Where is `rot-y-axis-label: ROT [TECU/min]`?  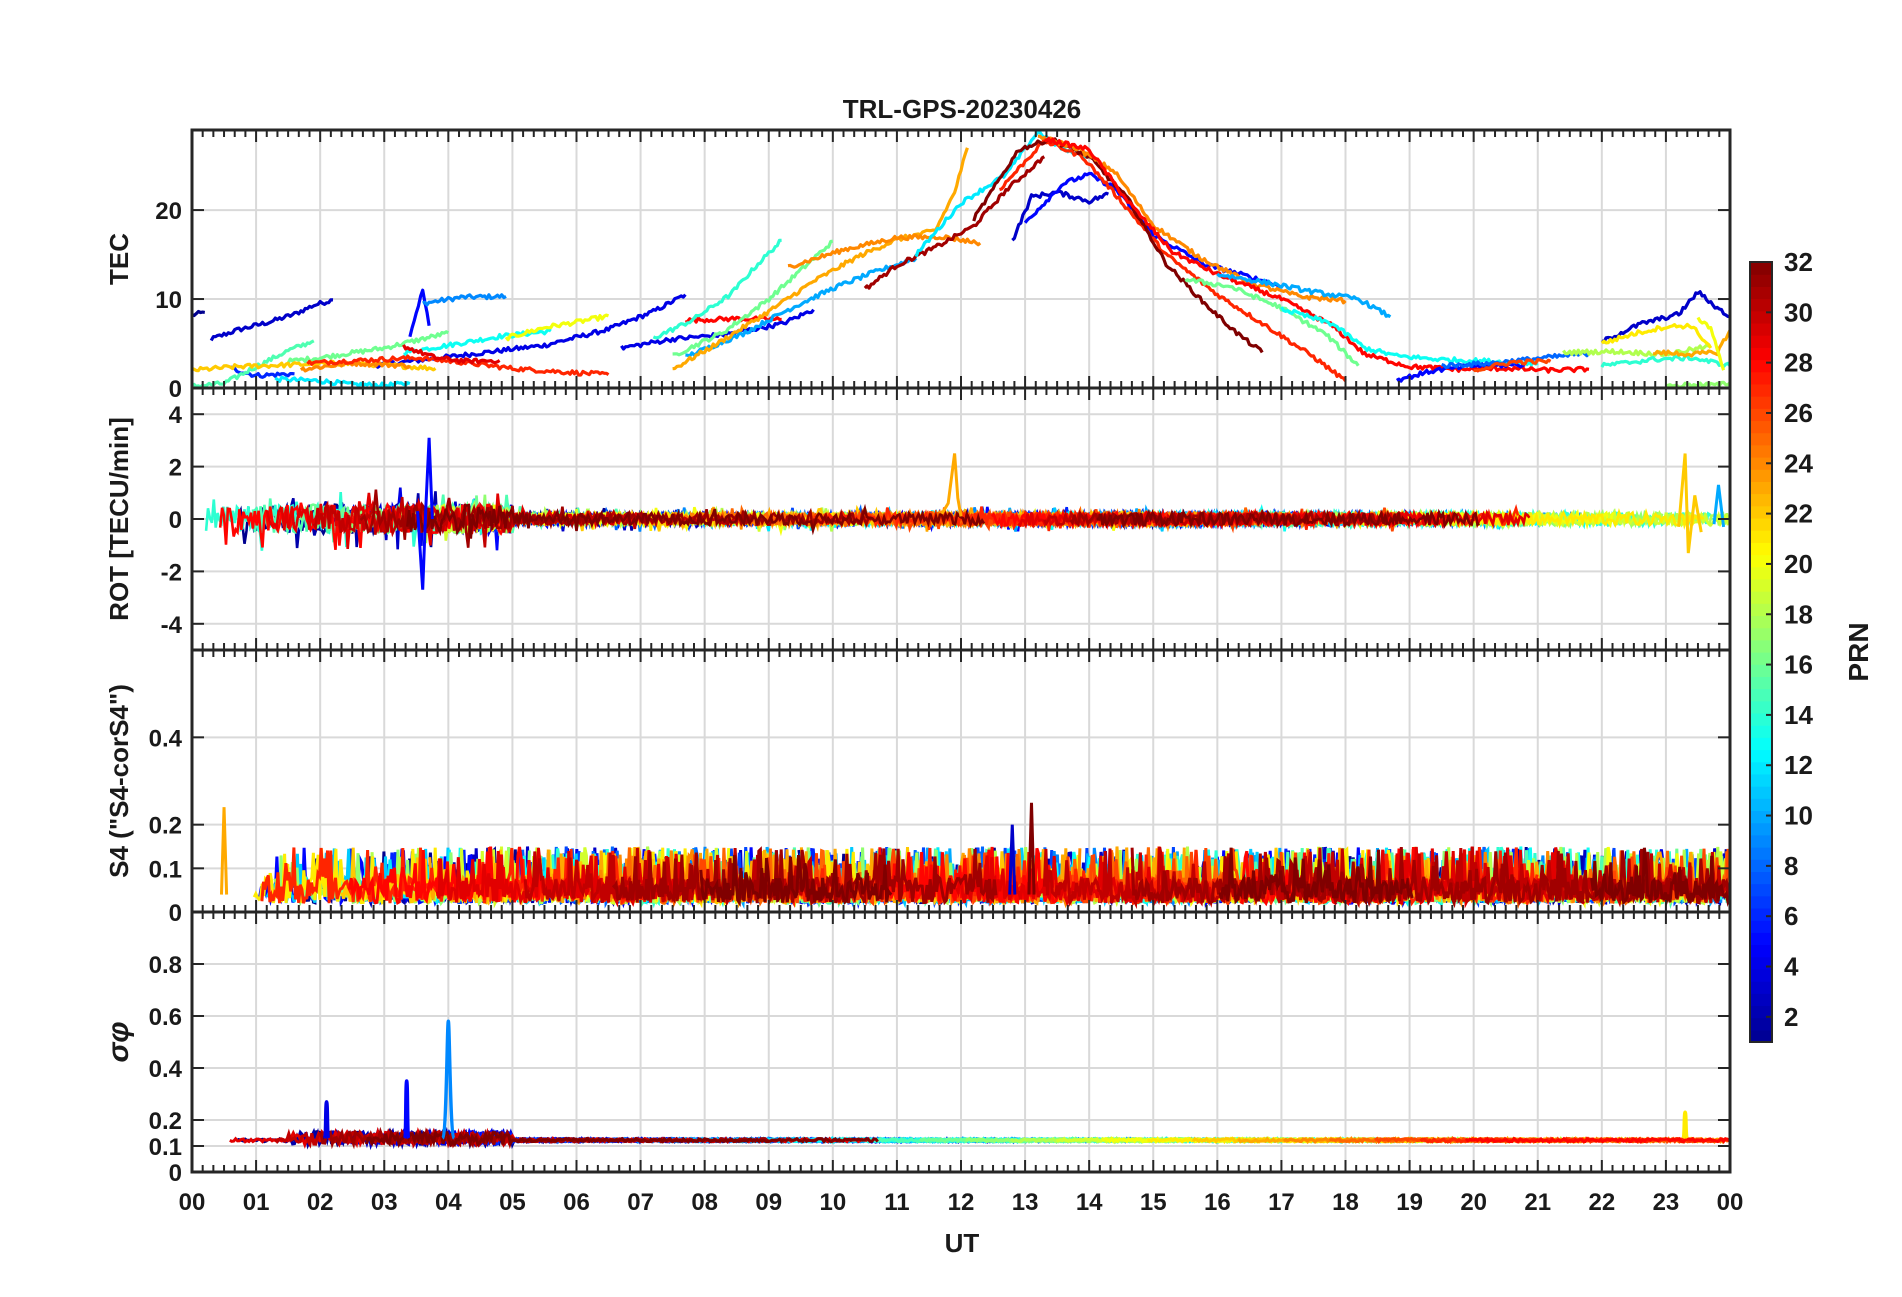 rot-y-axis-label: ROT [TECU/min] is located at coordinates (119, 519).